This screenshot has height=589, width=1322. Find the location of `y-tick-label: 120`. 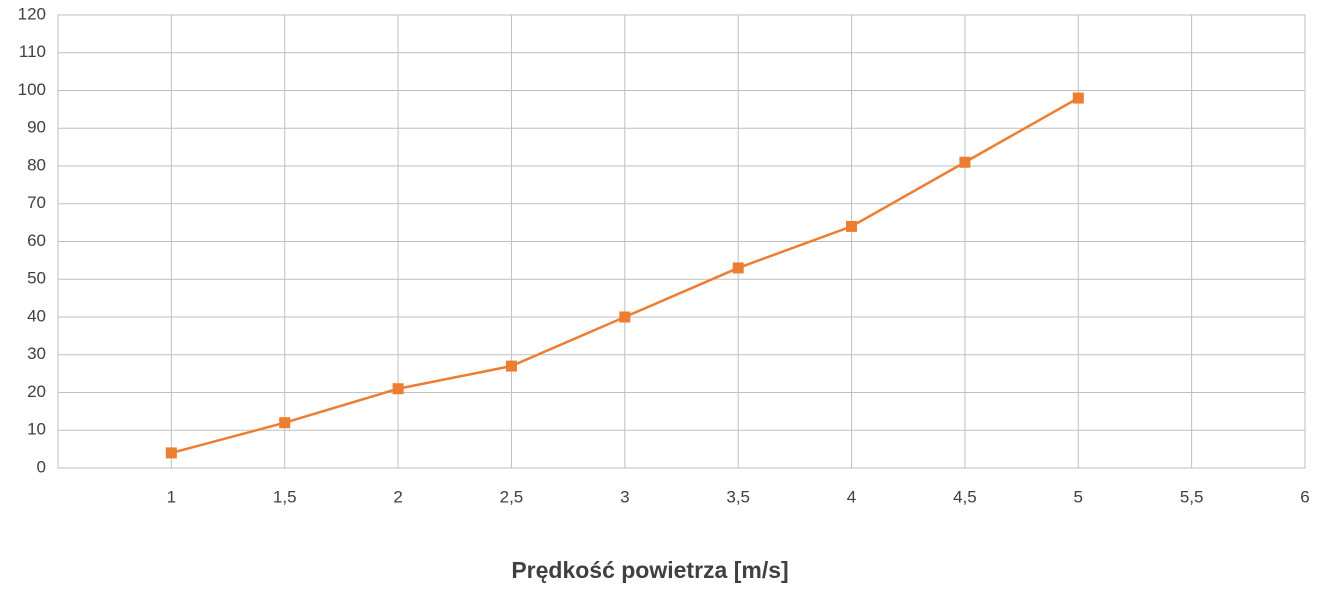

y-tick-label: 120 is located at coordinates (32, 13).